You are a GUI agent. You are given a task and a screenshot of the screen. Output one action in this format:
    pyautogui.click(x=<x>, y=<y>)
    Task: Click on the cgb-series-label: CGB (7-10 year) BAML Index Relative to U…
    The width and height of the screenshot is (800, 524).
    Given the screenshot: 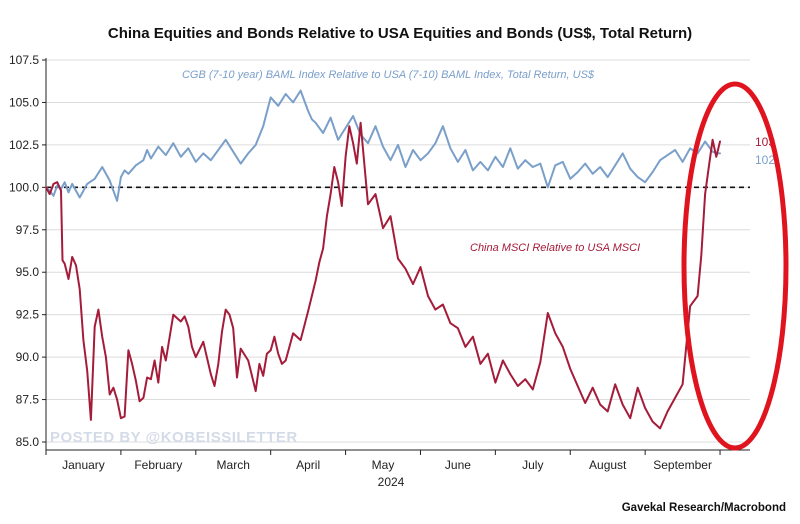 What is the action you would take?
    pyautogui.click(x=388, y=75)
    